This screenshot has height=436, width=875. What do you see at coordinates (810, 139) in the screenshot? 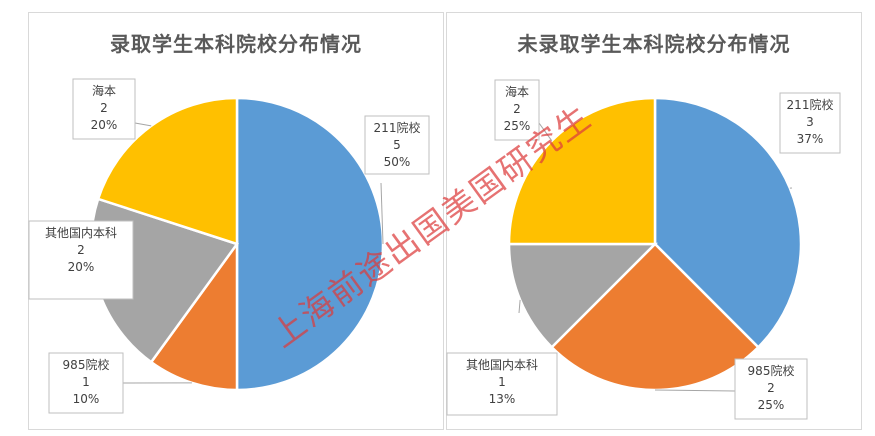
I see `data-label-percent: 37%` at bounding box center [810, 139].